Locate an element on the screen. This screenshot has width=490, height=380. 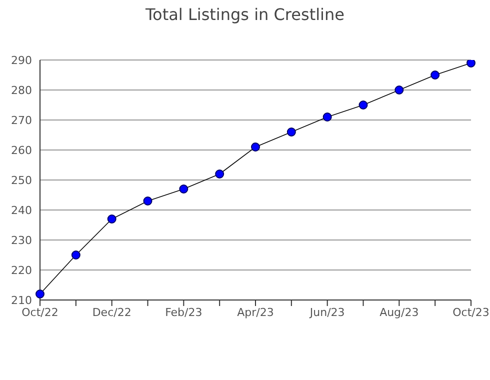
y-tick-label: 250 is located at coordinates (21, 180).